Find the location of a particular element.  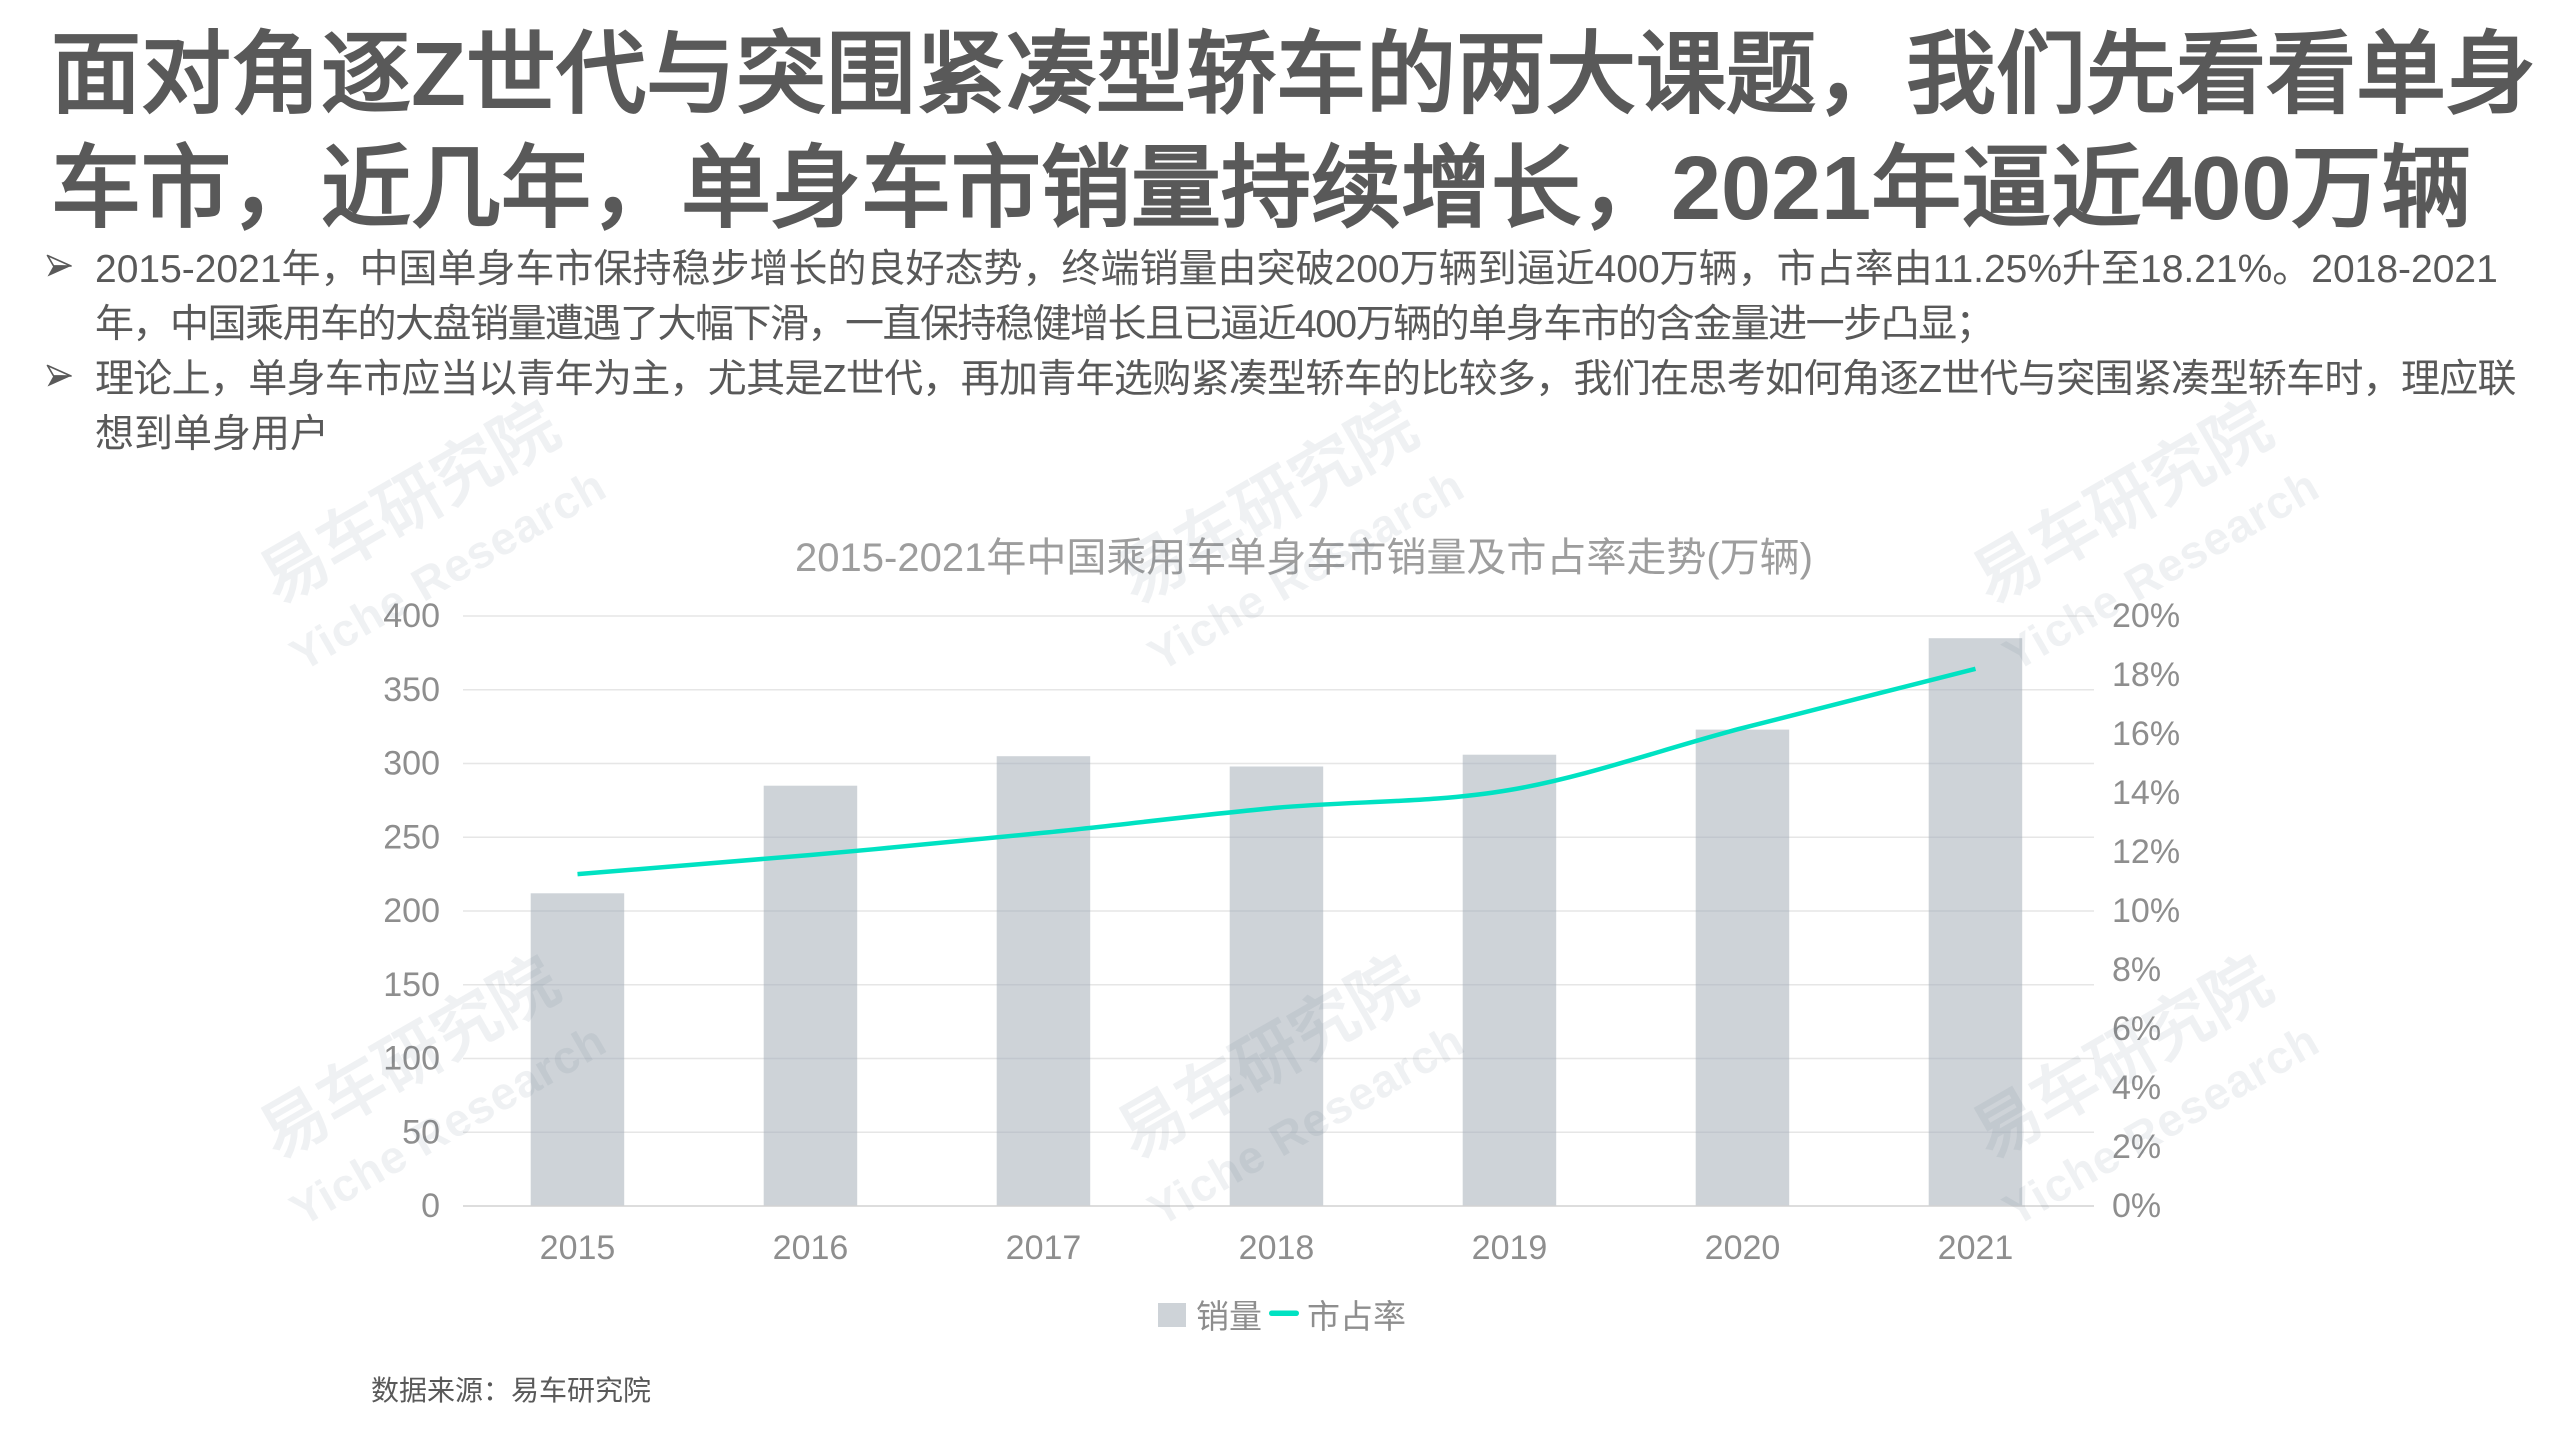

svg-text: 200 is located at coordinates (411, 911).